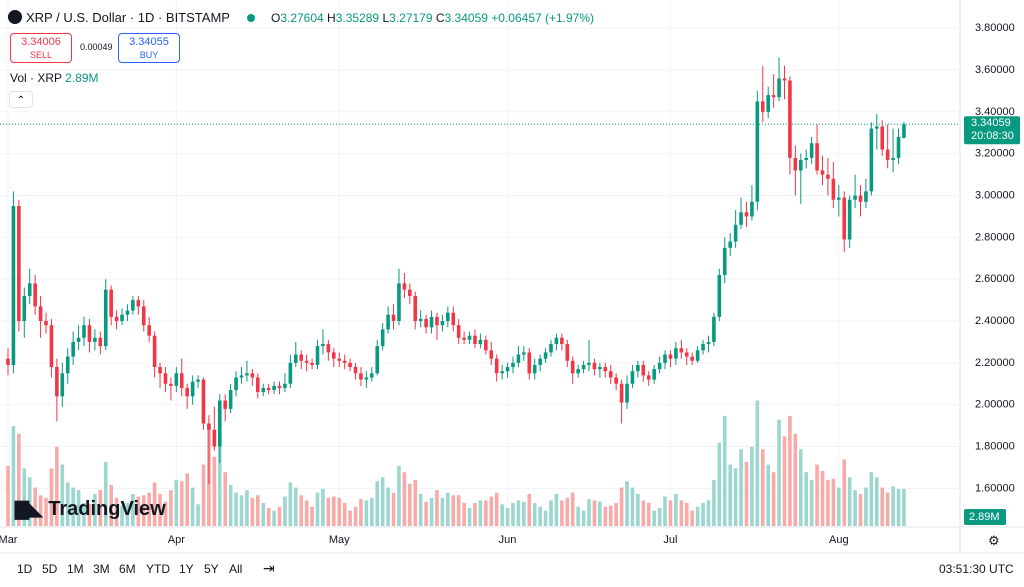 This screenshot has width=1024, height=587. Describe the element at coordinates (128, 17) in the screenshot. I see `symbol-title: XRP / U.S. Dollar · 1D · BITSTAMP` at that location.